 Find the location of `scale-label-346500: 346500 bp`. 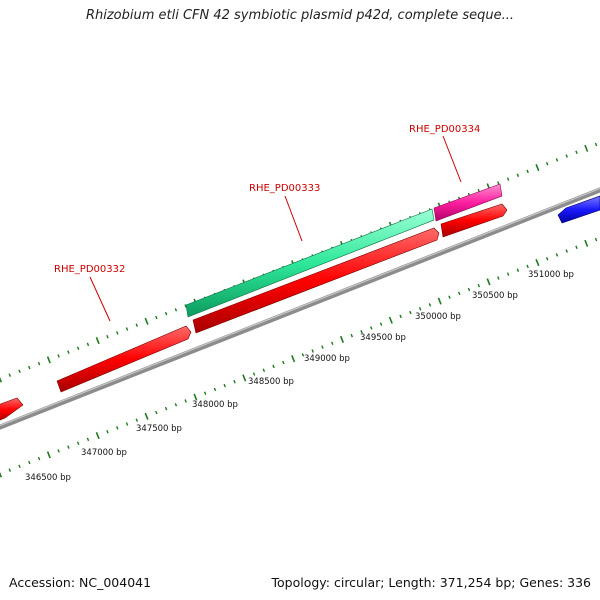

scale-label-346500: 346500 bp is located at coordinates (48, 478).